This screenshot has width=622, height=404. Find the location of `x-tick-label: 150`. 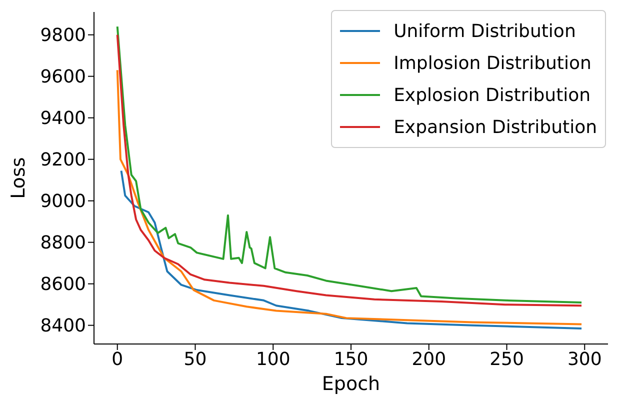

x-tick-label: 150 is located at coordinates (351, 359).